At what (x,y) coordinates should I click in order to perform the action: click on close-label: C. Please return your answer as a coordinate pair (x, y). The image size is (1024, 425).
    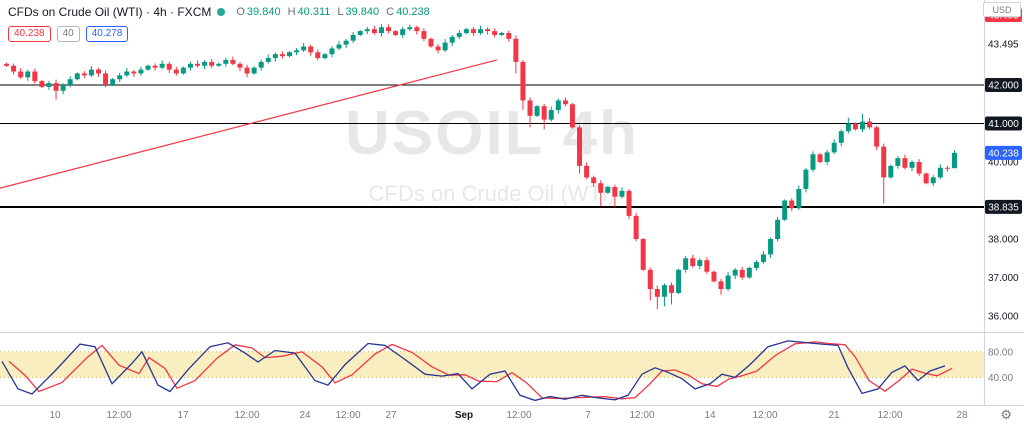
    Looking at the image, I should click on (390, 12).